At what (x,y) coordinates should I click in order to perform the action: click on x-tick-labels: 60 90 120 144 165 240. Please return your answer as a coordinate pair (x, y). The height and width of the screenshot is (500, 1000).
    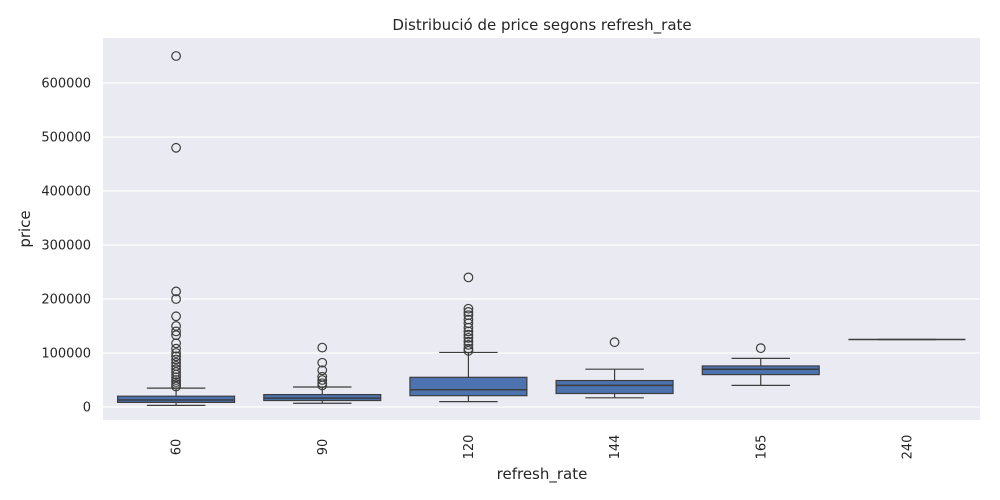
    Looking at the image, I should click on (543, 447).